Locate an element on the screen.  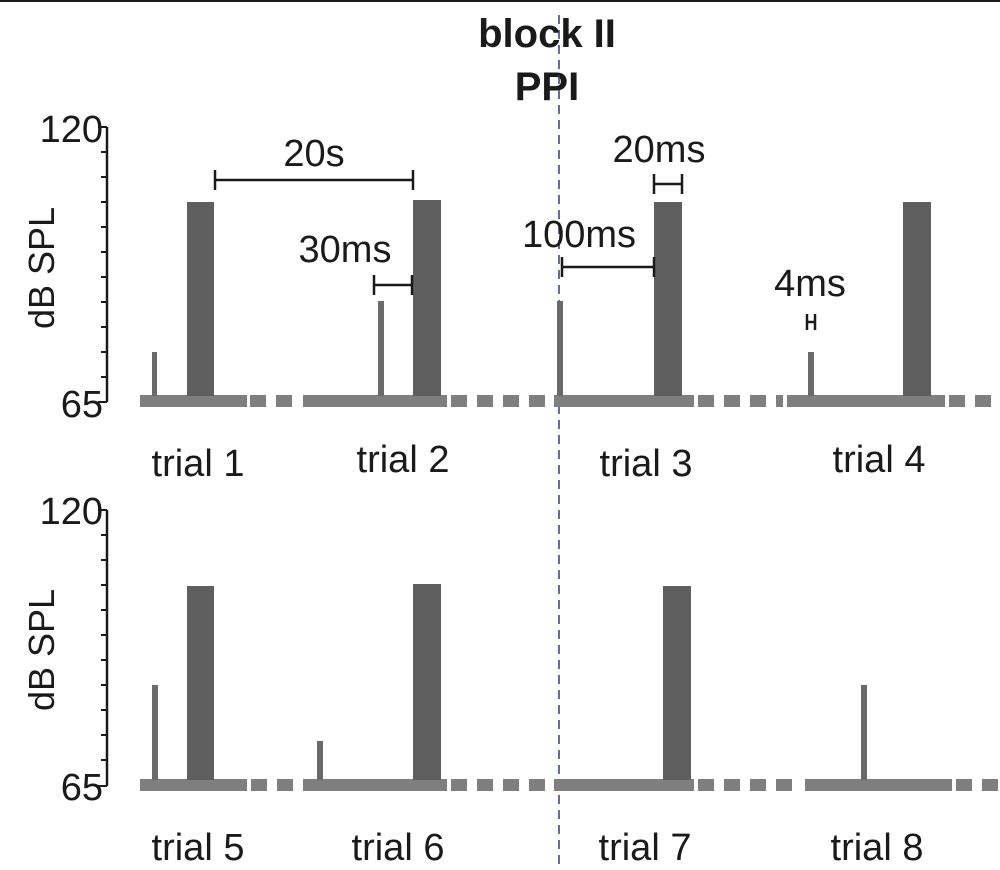
lead-100ms-label: 100ms is located at coordinates (579, 235).